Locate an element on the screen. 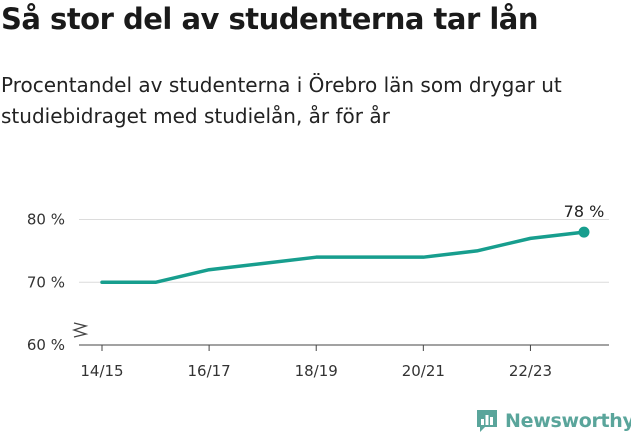  y-tick-label: 60 % is located at coordinates (46, 345).